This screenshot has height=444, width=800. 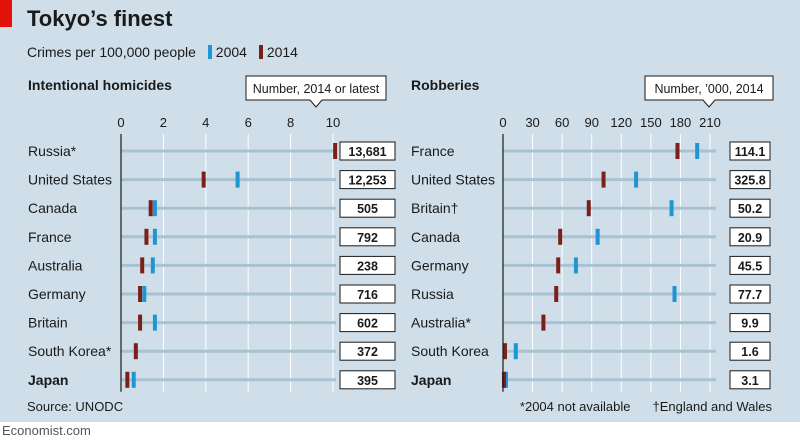 I want to click on footnote-dagger: †England and Wales, so click(x=712, y=406).